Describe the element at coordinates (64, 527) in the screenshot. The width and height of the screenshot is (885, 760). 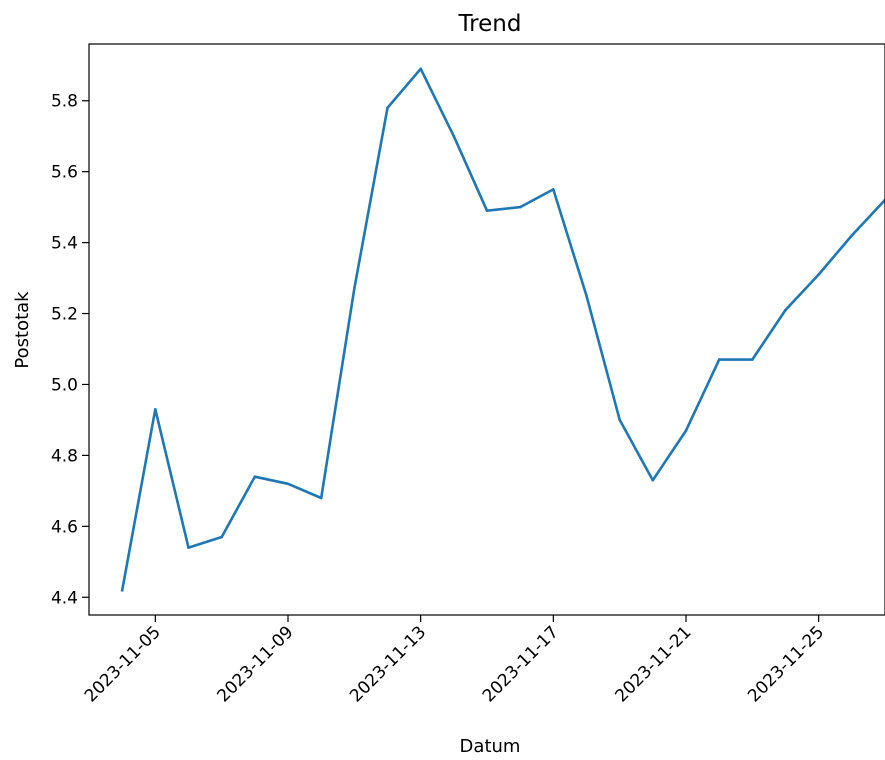
I see `y-tick-label: 4.6` at that location.